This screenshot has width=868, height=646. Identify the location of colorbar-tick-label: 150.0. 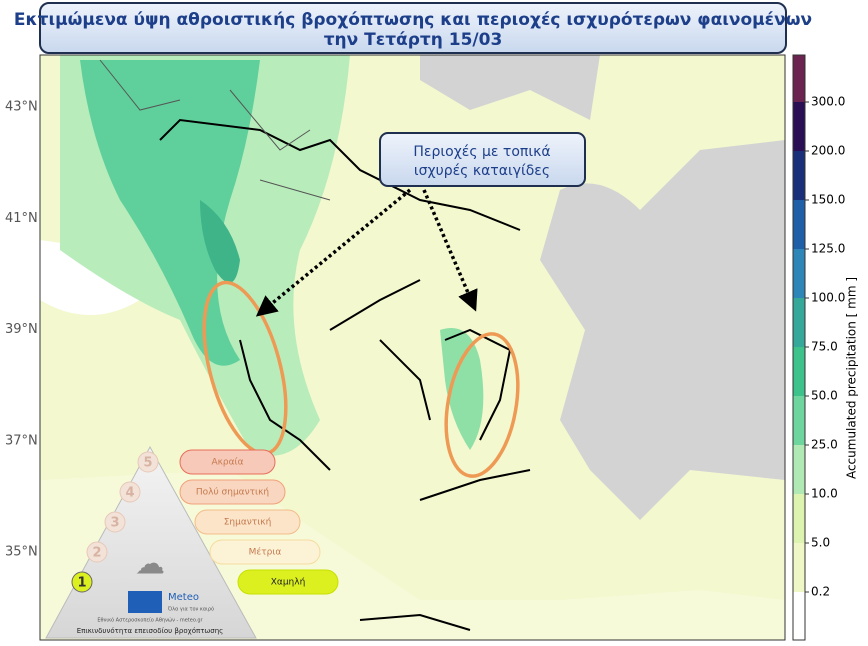
(828, 200).